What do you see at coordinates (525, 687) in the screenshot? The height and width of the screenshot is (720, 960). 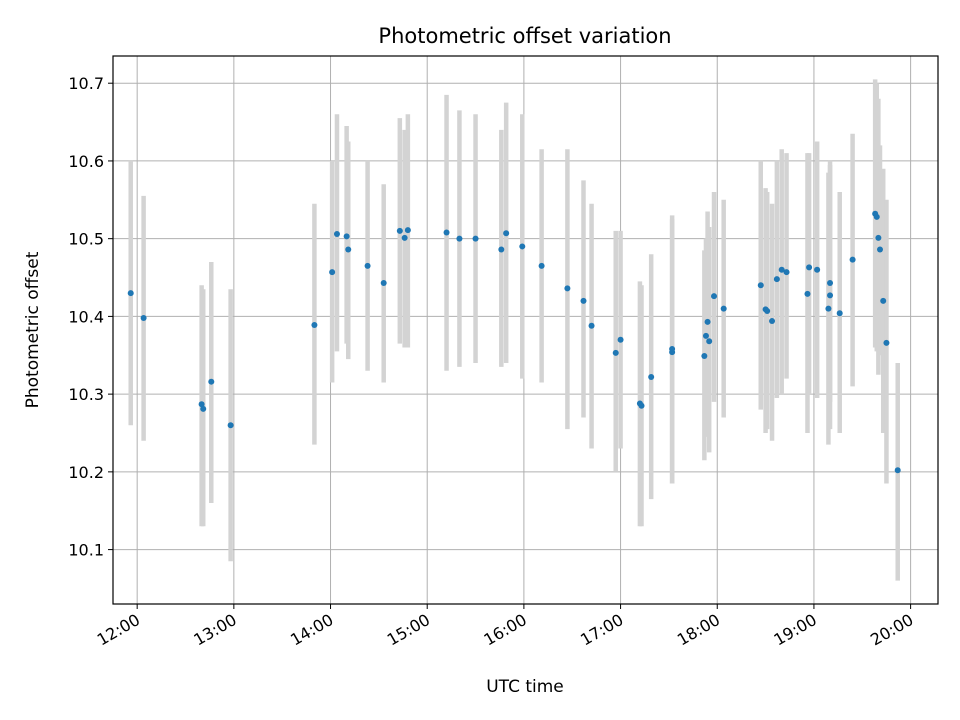 I see `x-axis-label: UTC time` at bounding box center [525, 687].